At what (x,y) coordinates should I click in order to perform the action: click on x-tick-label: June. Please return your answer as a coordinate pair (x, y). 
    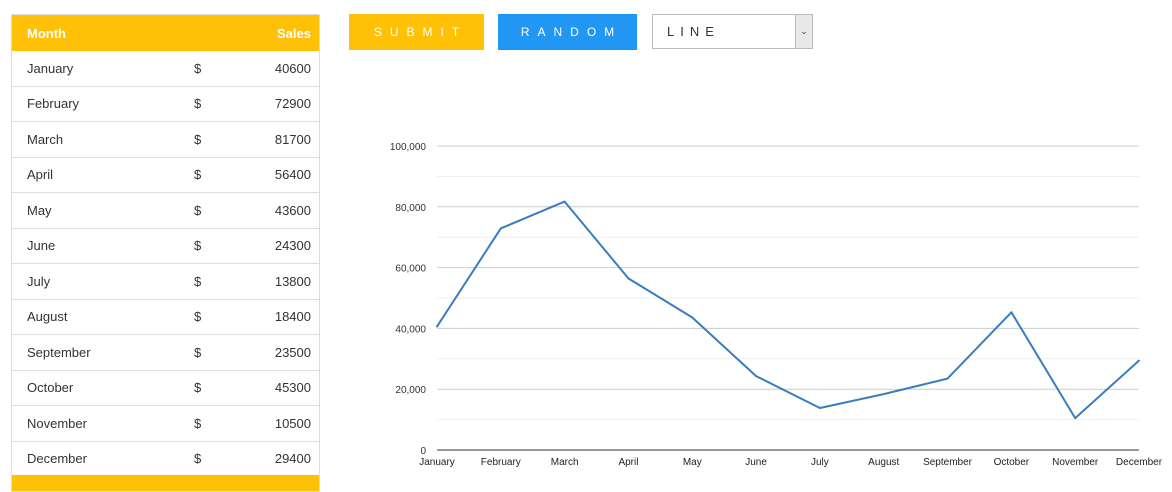
    Looking at the image, I should click on (756, 462).